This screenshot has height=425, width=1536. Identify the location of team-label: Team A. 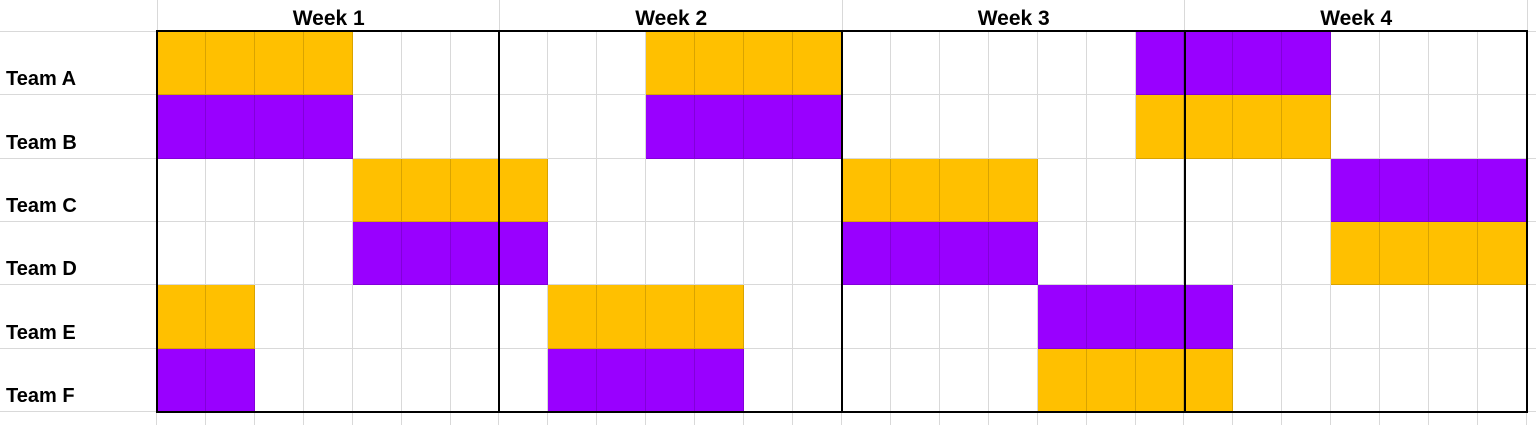
(78, 64).